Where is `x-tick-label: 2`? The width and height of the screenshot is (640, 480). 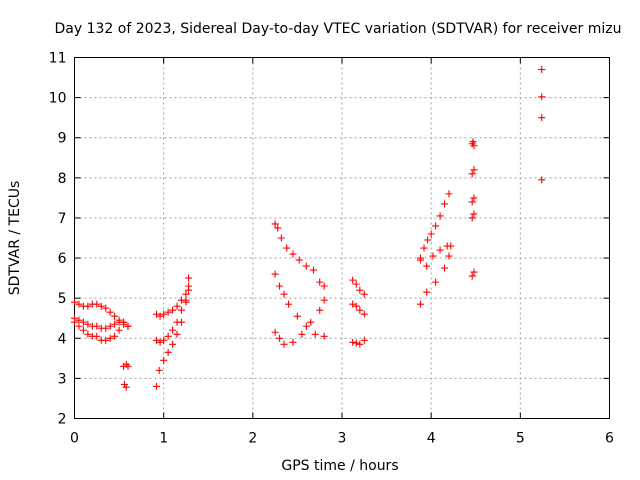 x-tick-label: 2 is located at coordinates (252, 439).